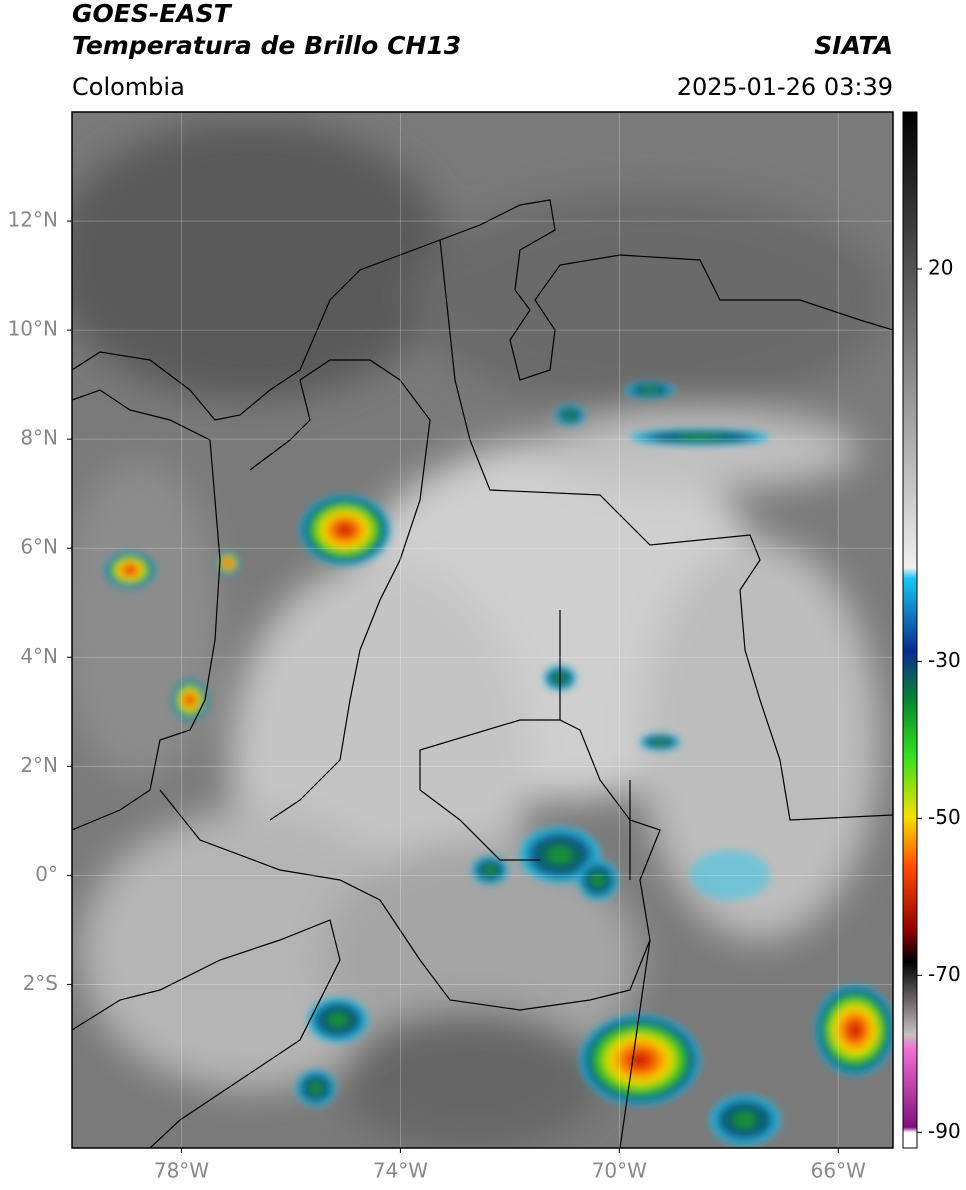 This screenshot has height=1190, width=966. Describe the element at coordinates (910, 630) in the screenshot. I see `colorbar` at that location.